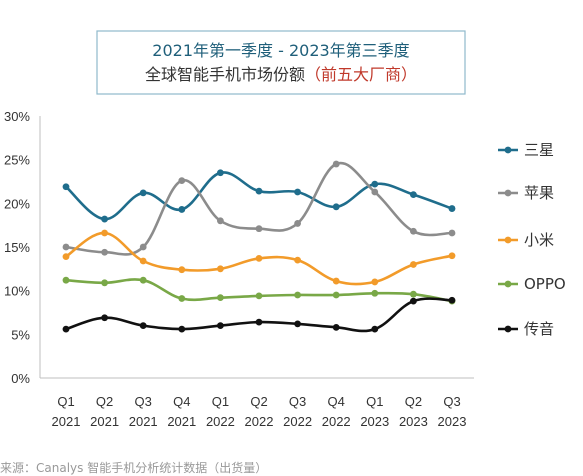 The height and width of the screenshot is (476, 583). I want to click on legend-label: 小米, so click(539, 240).